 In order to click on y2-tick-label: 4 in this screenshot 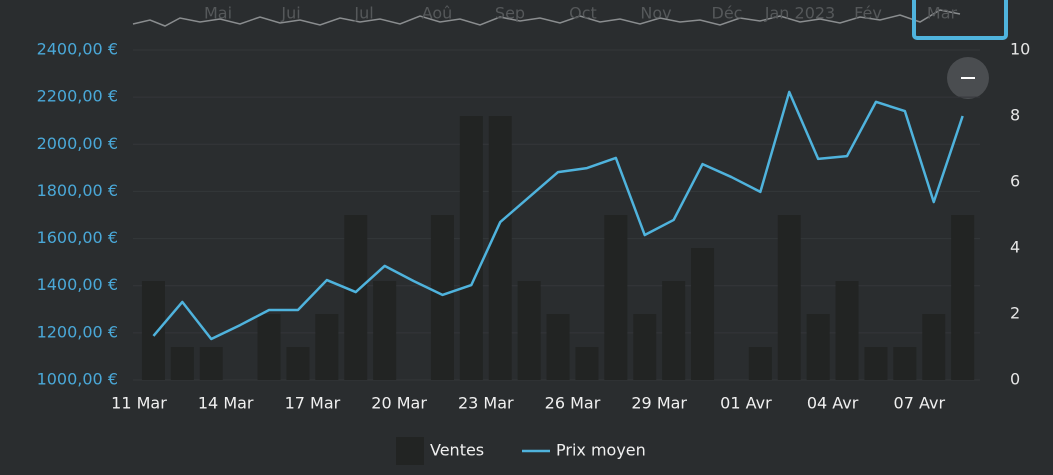, I will do `click(1015, 247)`.